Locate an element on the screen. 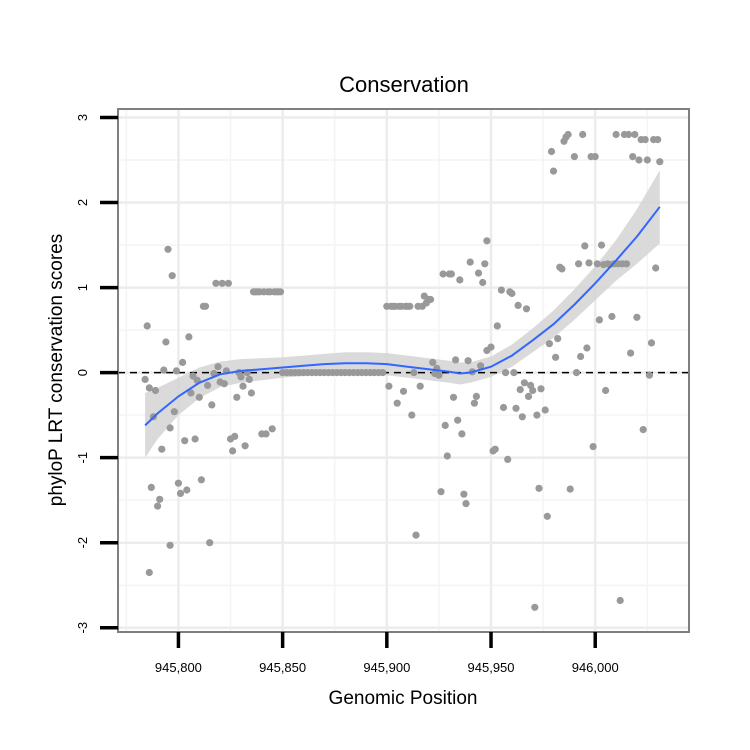  y-axis-title: phyloP LRT conservation scores is located at coordinates (56, 370).